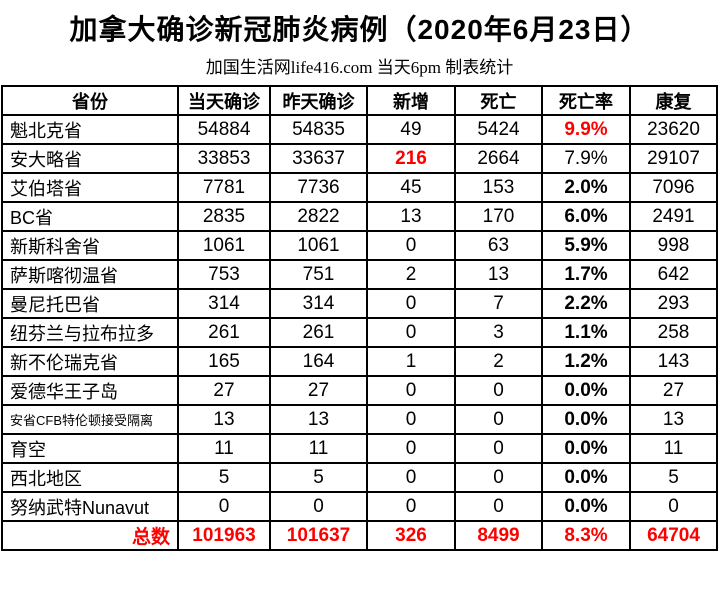 This screenshot has height=590, width=719. I want to click on value-cell: 751, so click(318, 274).